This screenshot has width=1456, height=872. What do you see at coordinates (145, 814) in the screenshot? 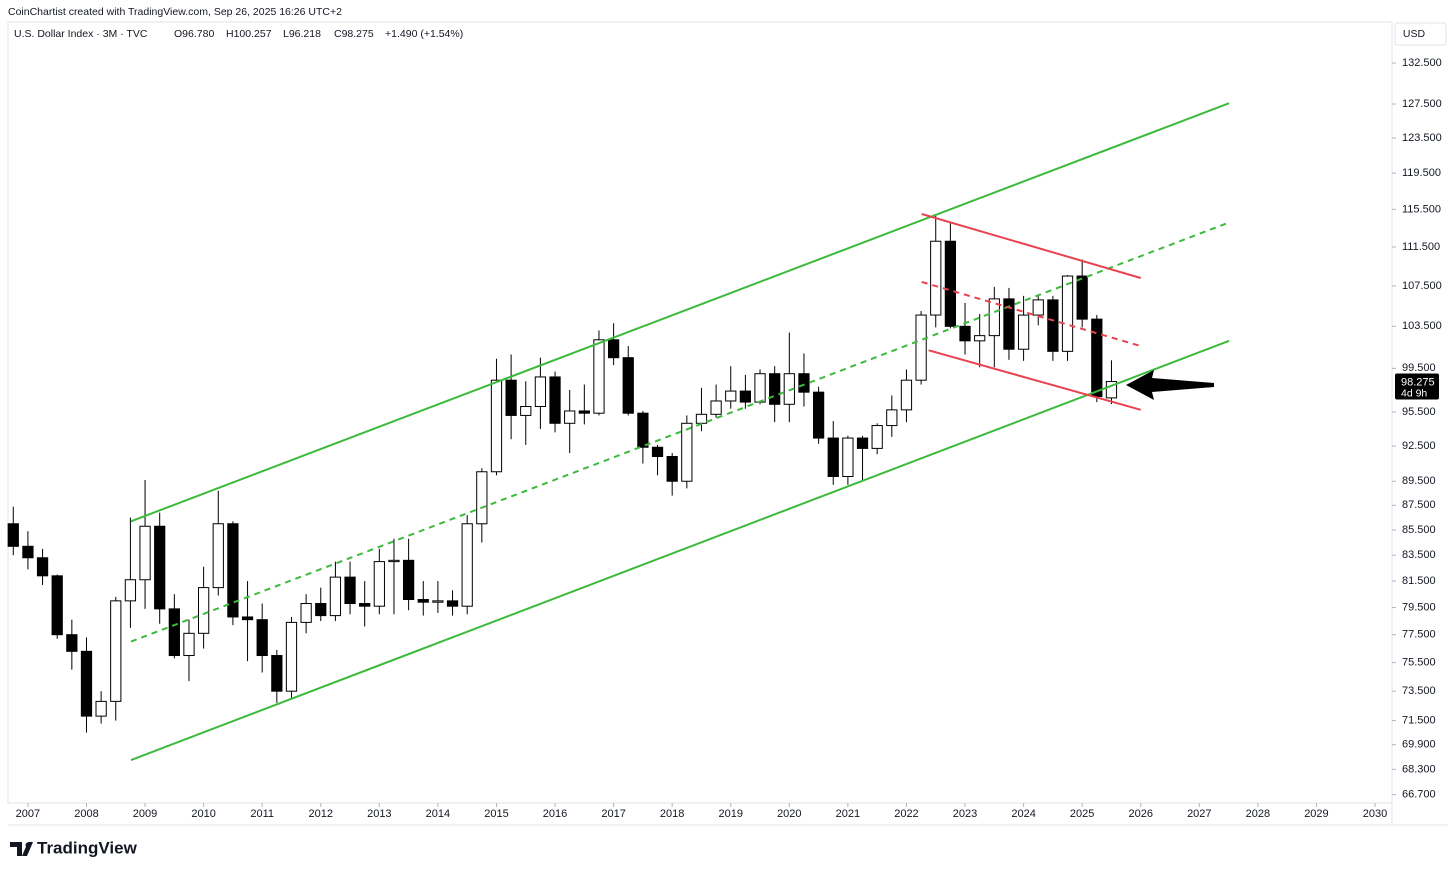
I see `x-tick-label: 2009` at bounding box center [145, 814].